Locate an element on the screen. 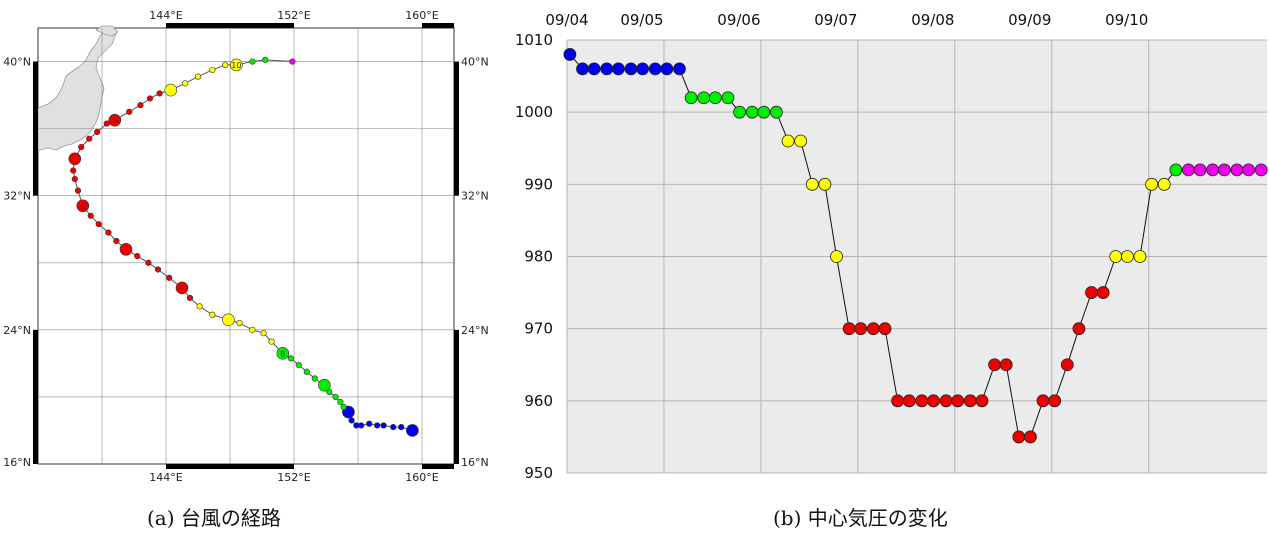 The image size is (1269, 538). map-tick-bottom: 160°E is located at coordinates (421, 477).